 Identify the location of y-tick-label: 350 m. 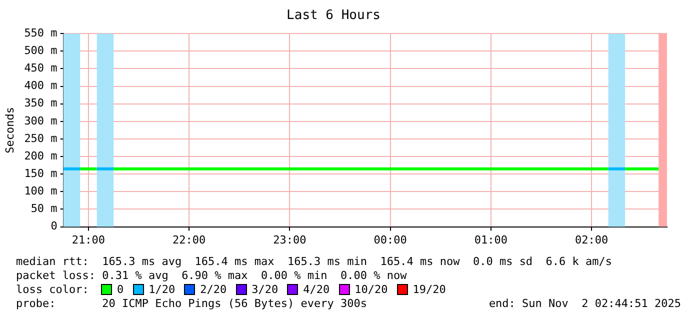
(41, 103).